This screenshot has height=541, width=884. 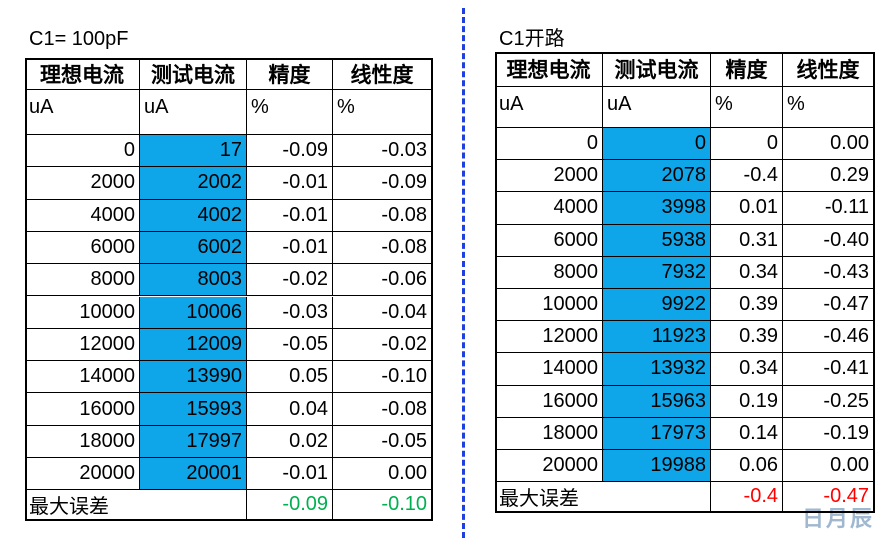 I want to click on divider, so click(x=463, y=273).